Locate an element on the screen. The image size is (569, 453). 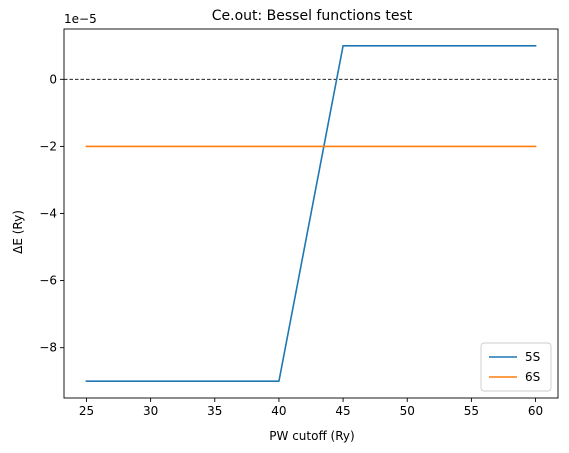
x-axis-label: PW cutoff (Ry) is located at coordinates (311, 436).